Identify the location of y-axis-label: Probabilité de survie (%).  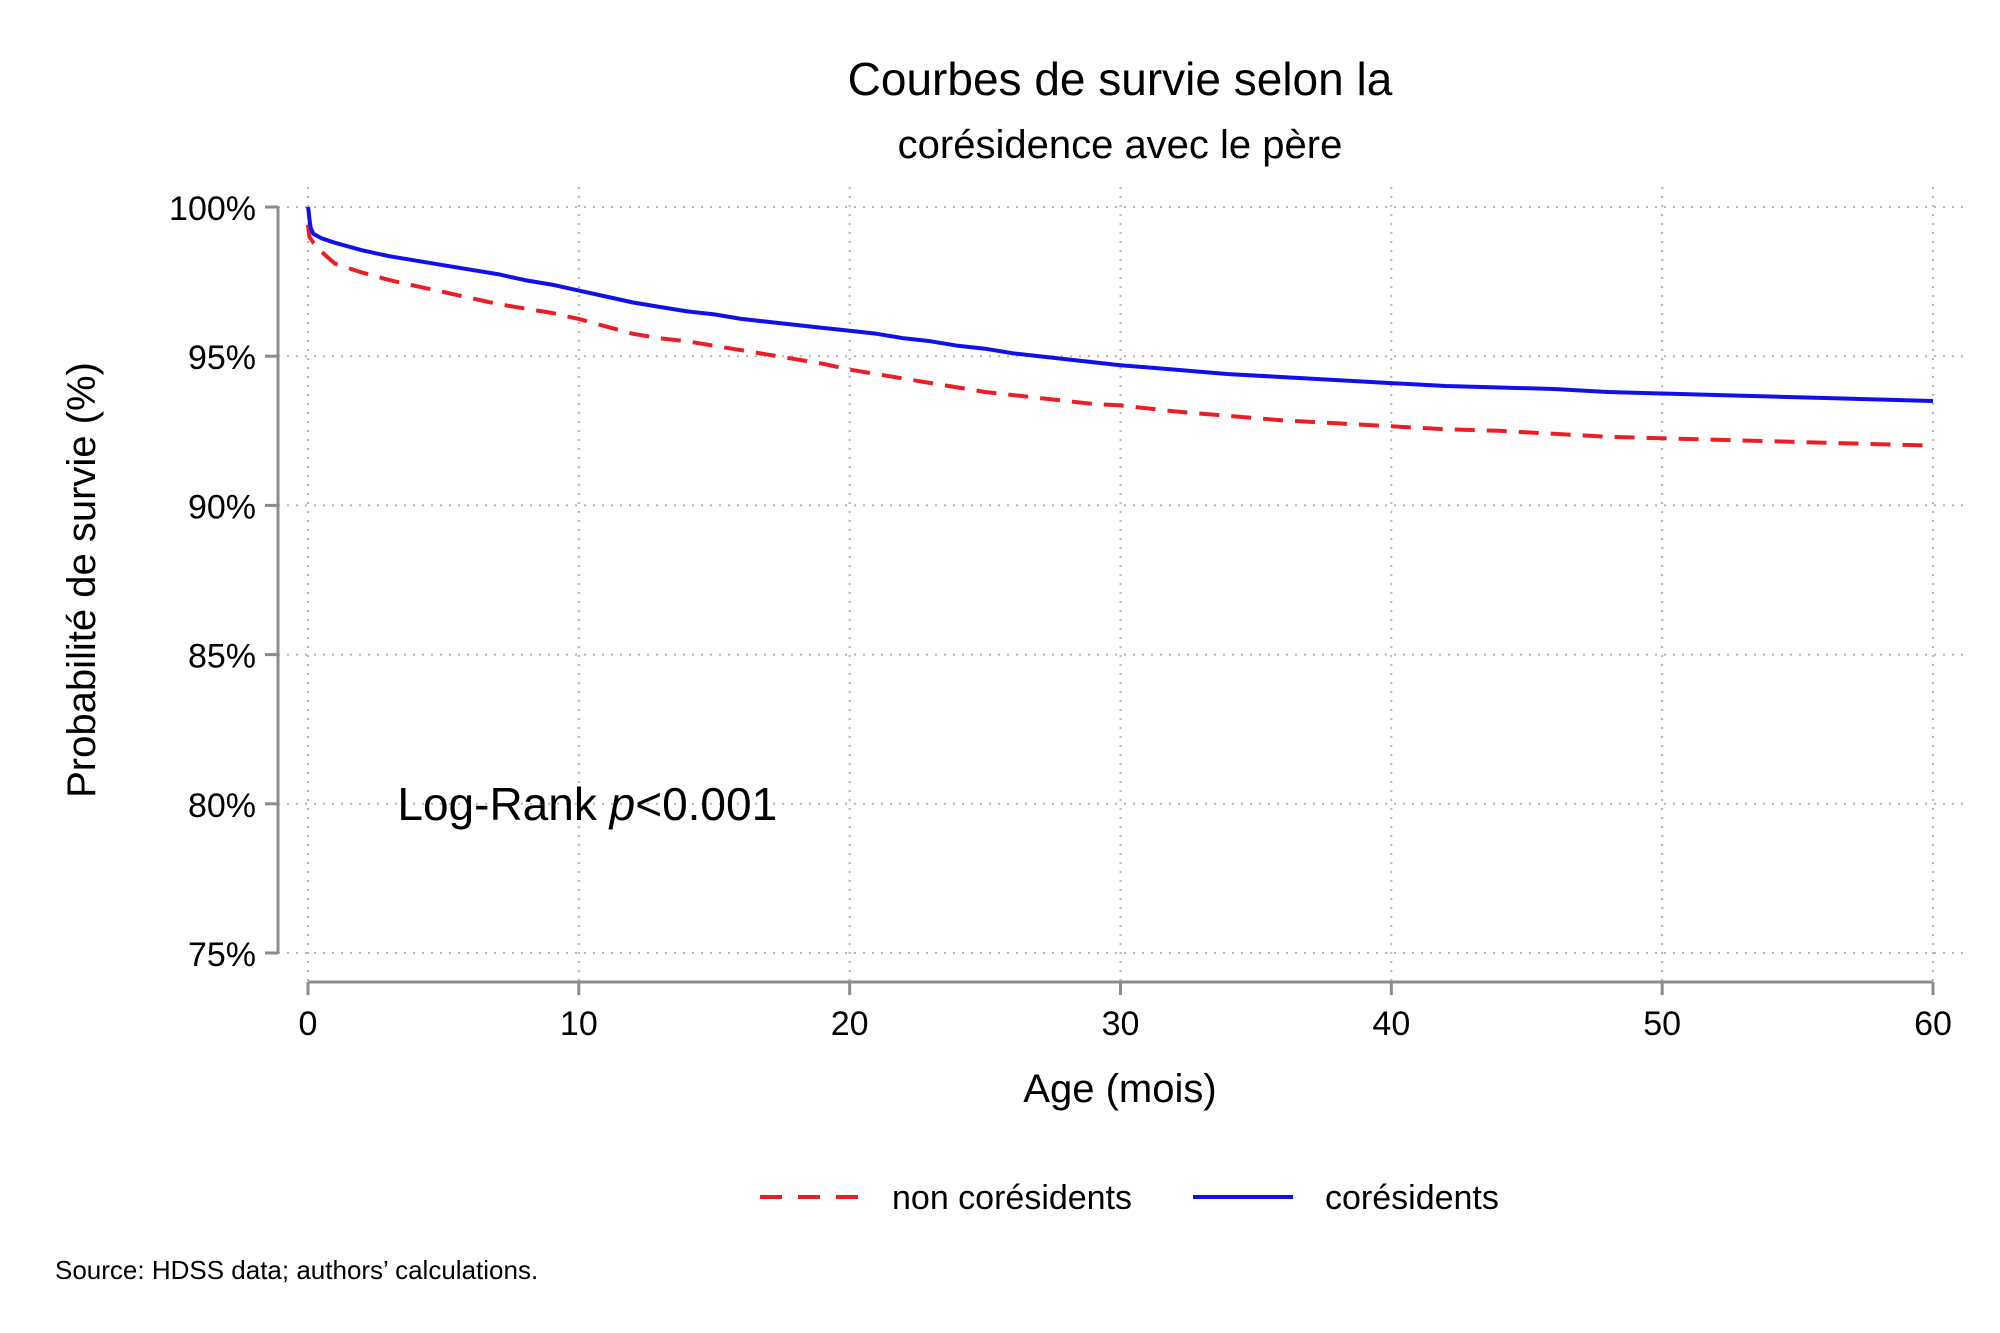
(82, 580).